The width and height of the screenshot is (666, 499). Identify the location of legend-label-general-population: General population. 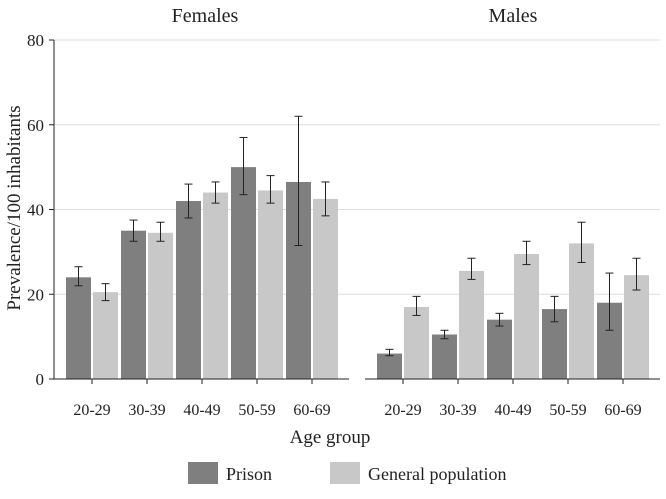
(437, 474).